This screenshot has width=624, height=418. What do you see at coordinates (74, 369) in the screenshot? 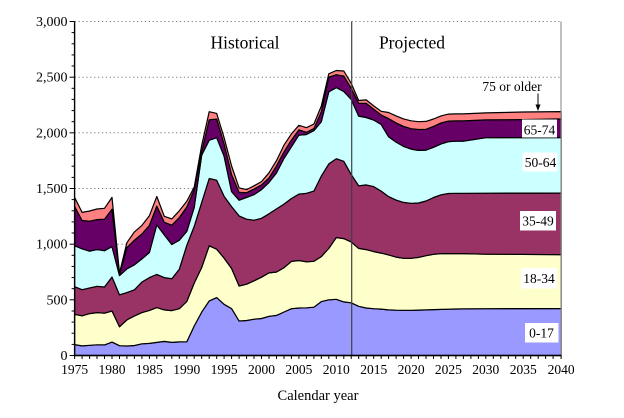
I see `svg-text: 1975` at bounding box center [74, 369].